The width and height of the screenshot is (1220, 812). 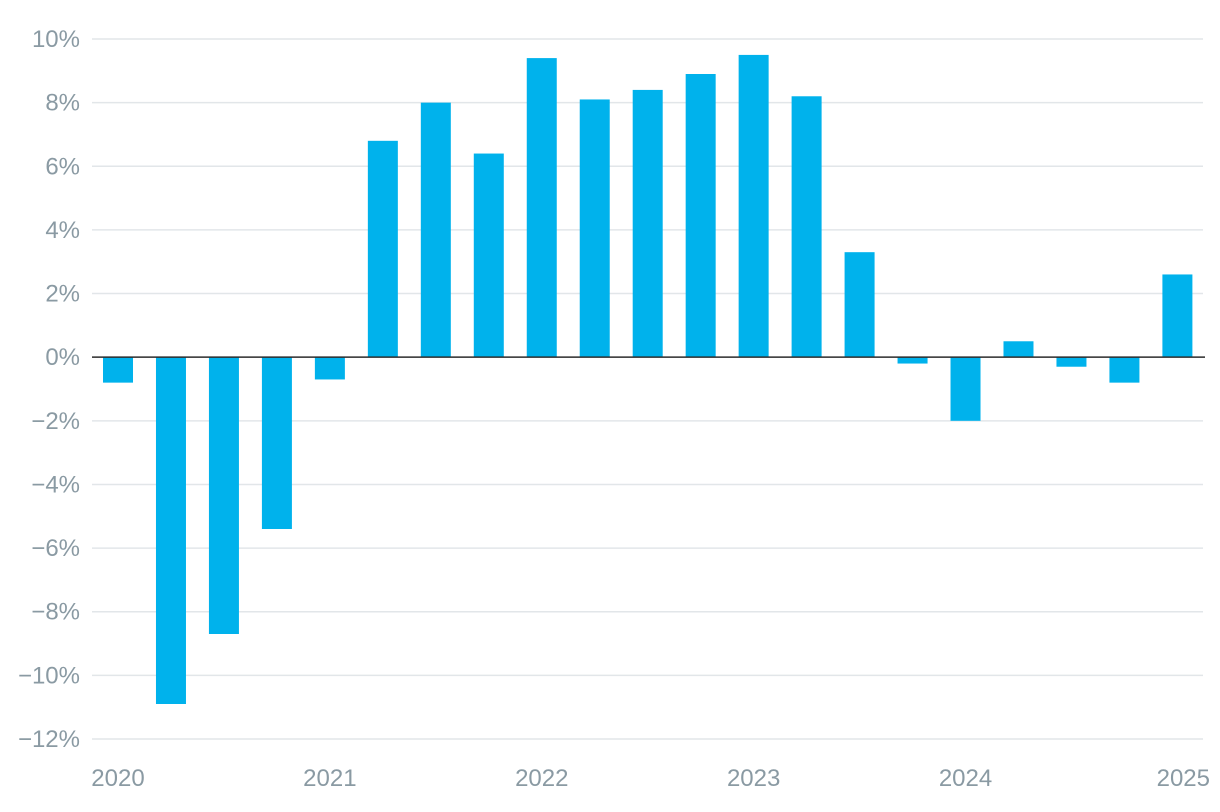 What do you see at coordinates (55, 612) in the screenshot?
I see `y-tick-label: −8%` at bounding box center [55, 612].